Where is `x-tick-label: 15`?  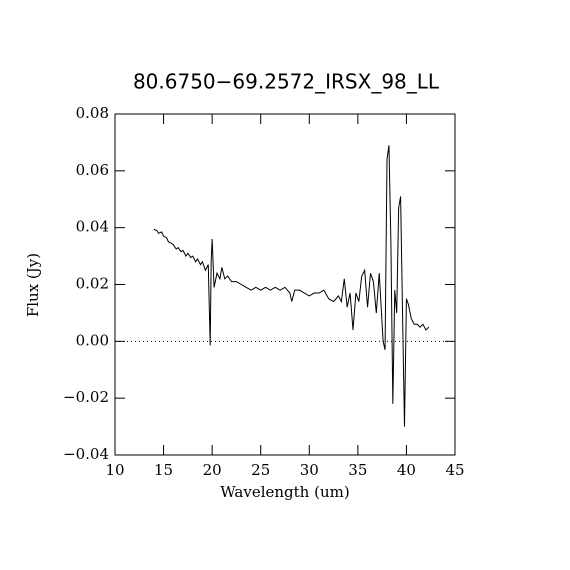
x-tick-label: 15 is located at coordinates (163, 470).